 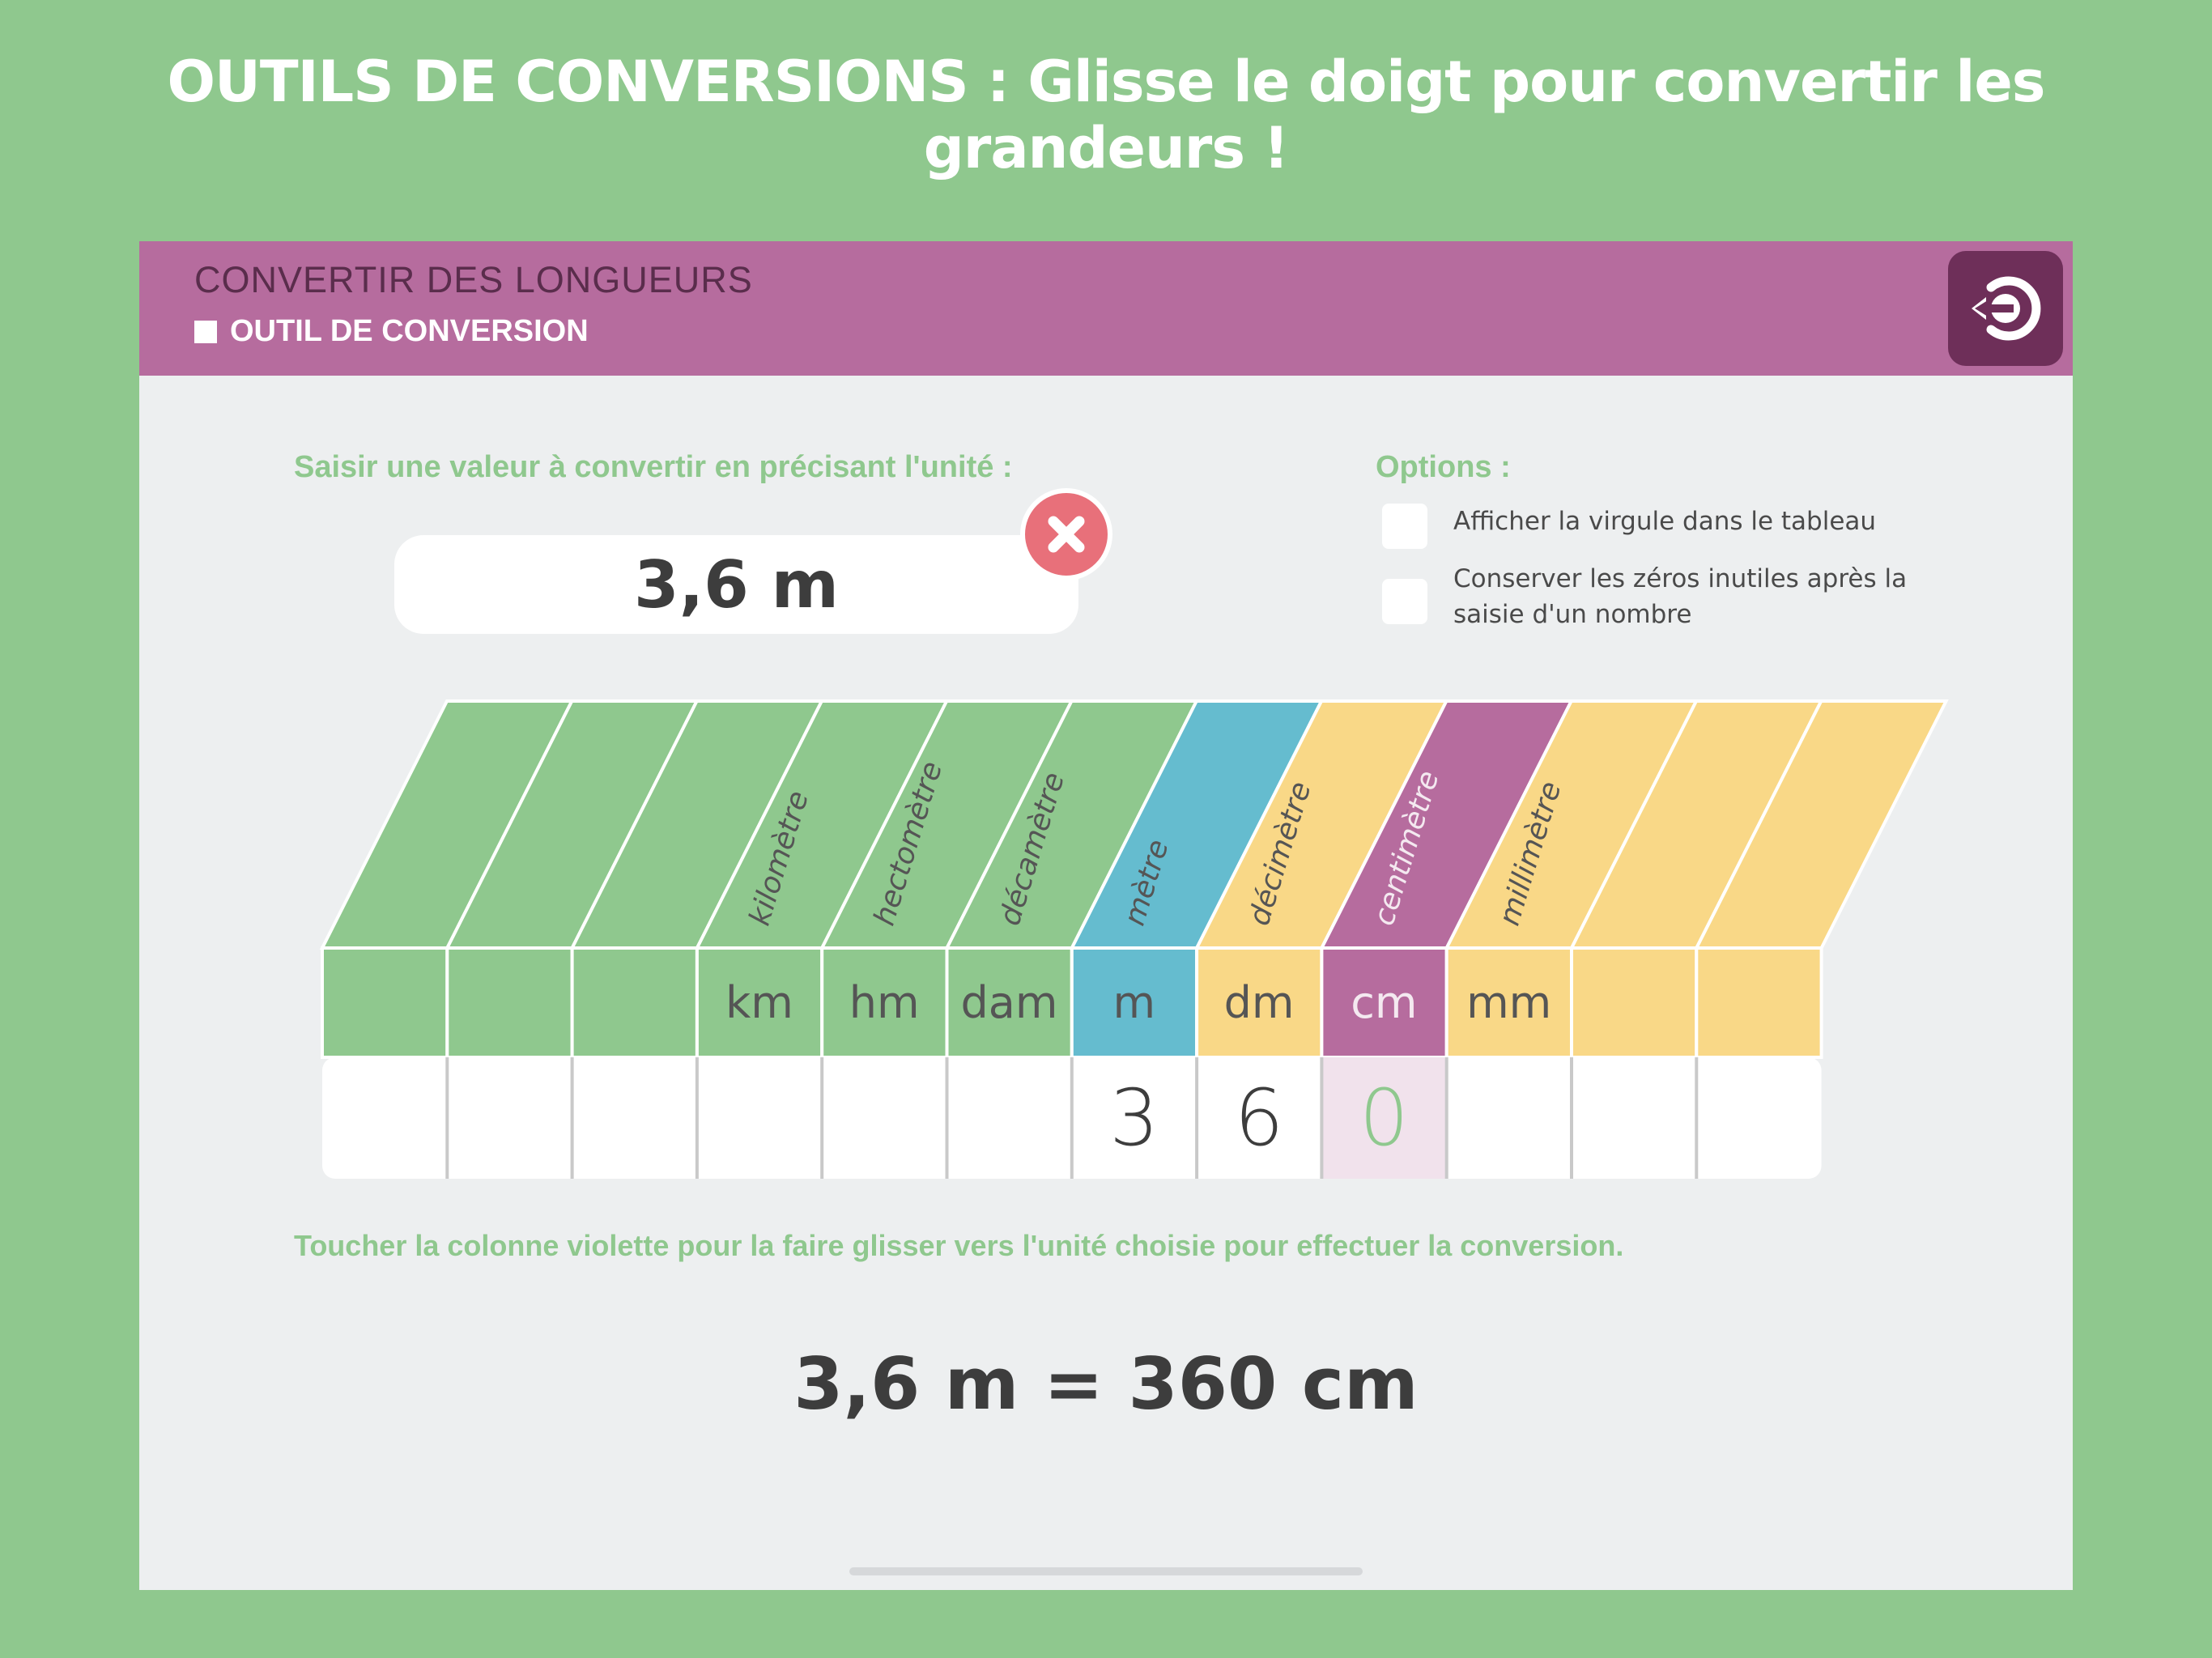 I want to click on exit-icon, so click(x=2007, y=308).